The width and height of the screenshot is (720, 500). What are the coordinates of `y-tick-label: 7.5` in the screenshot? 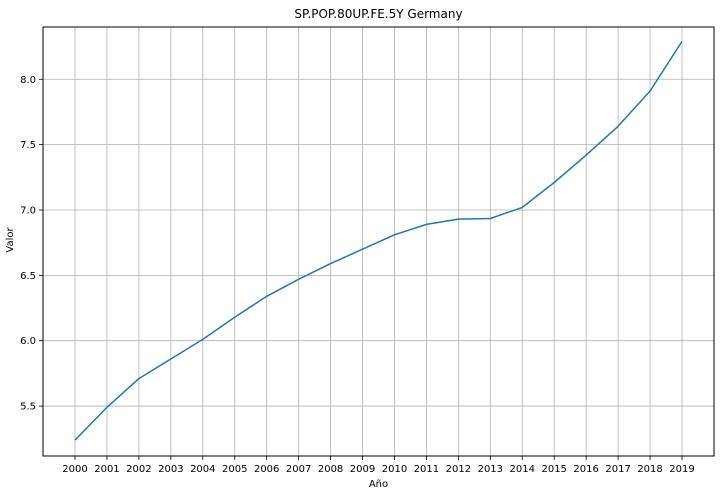 It's located at (28, 145).